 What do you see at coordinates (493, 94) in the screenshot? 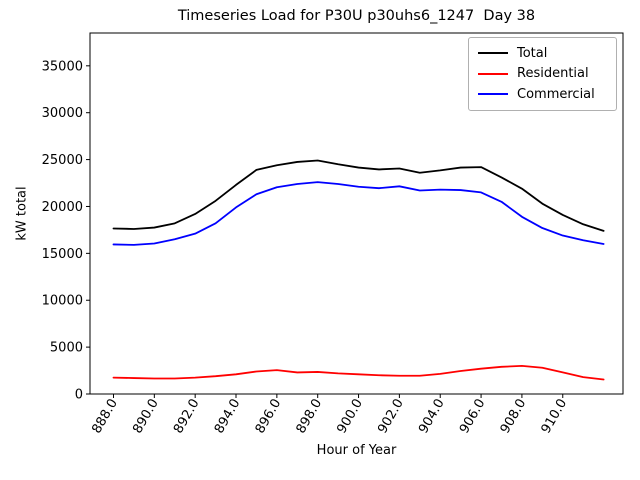
I see `legend-line-commercial` at bounding box center [493, 94].